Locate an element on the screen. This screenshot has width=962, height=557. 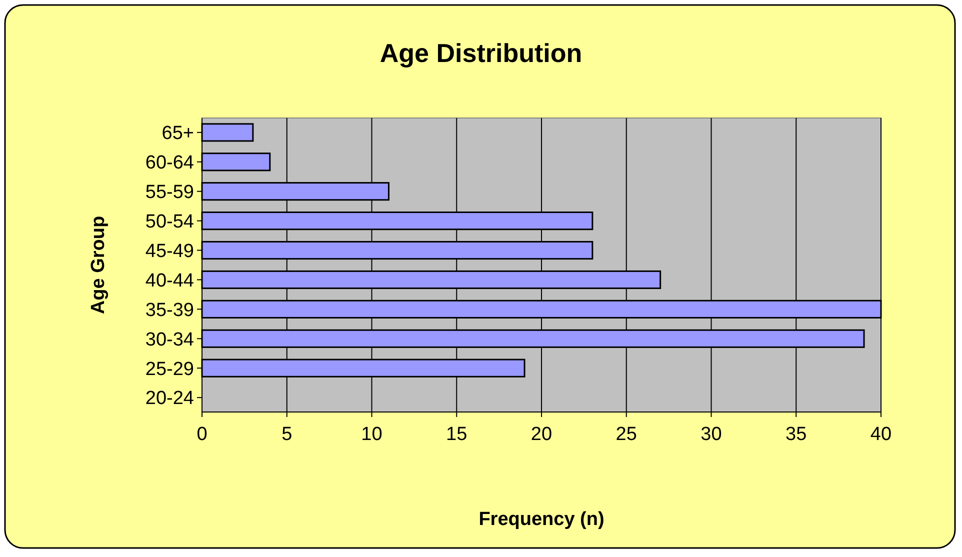
x-tick-label: 15 is located at coordinates (457, 434).